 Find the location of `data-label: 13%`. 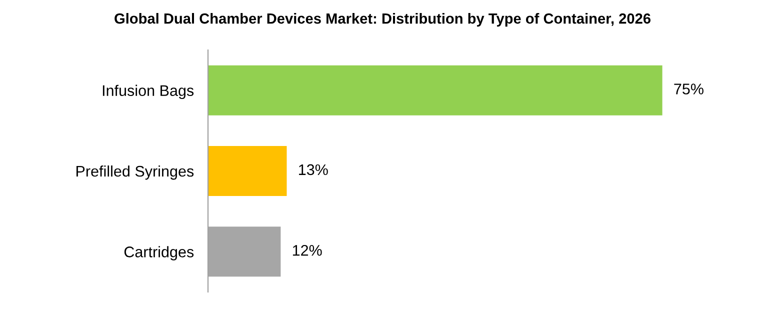

data-label: 13% is located at coordinates (313, 170).